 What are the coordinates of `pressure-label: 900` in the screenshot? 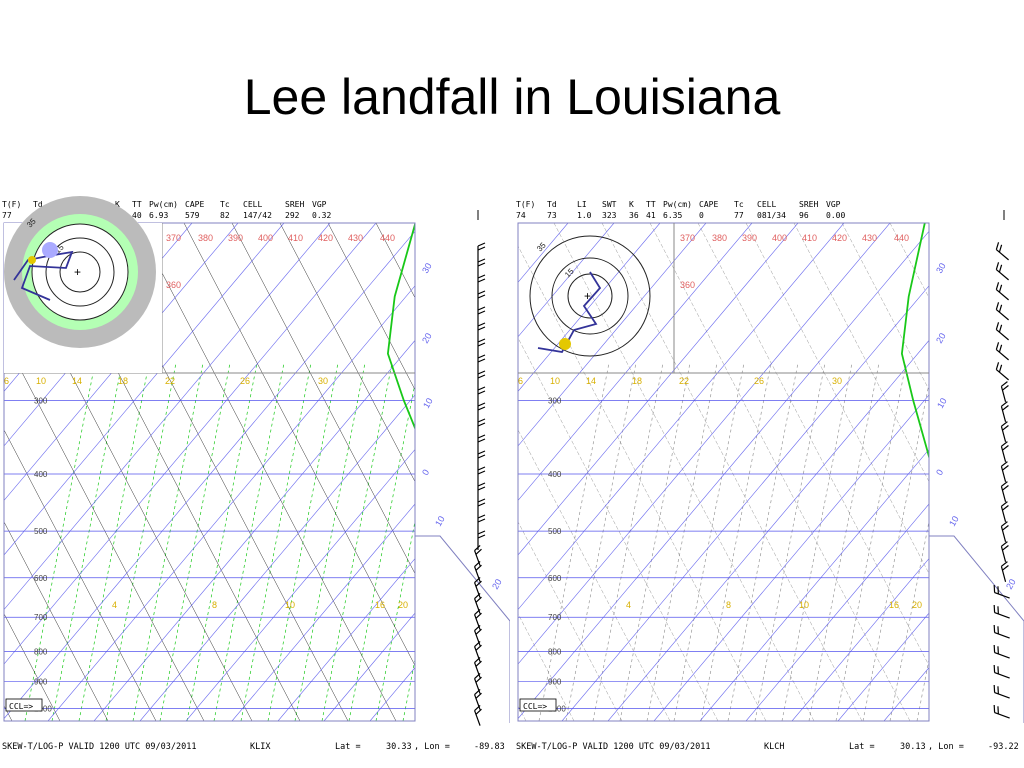 It's located at (555, 682).